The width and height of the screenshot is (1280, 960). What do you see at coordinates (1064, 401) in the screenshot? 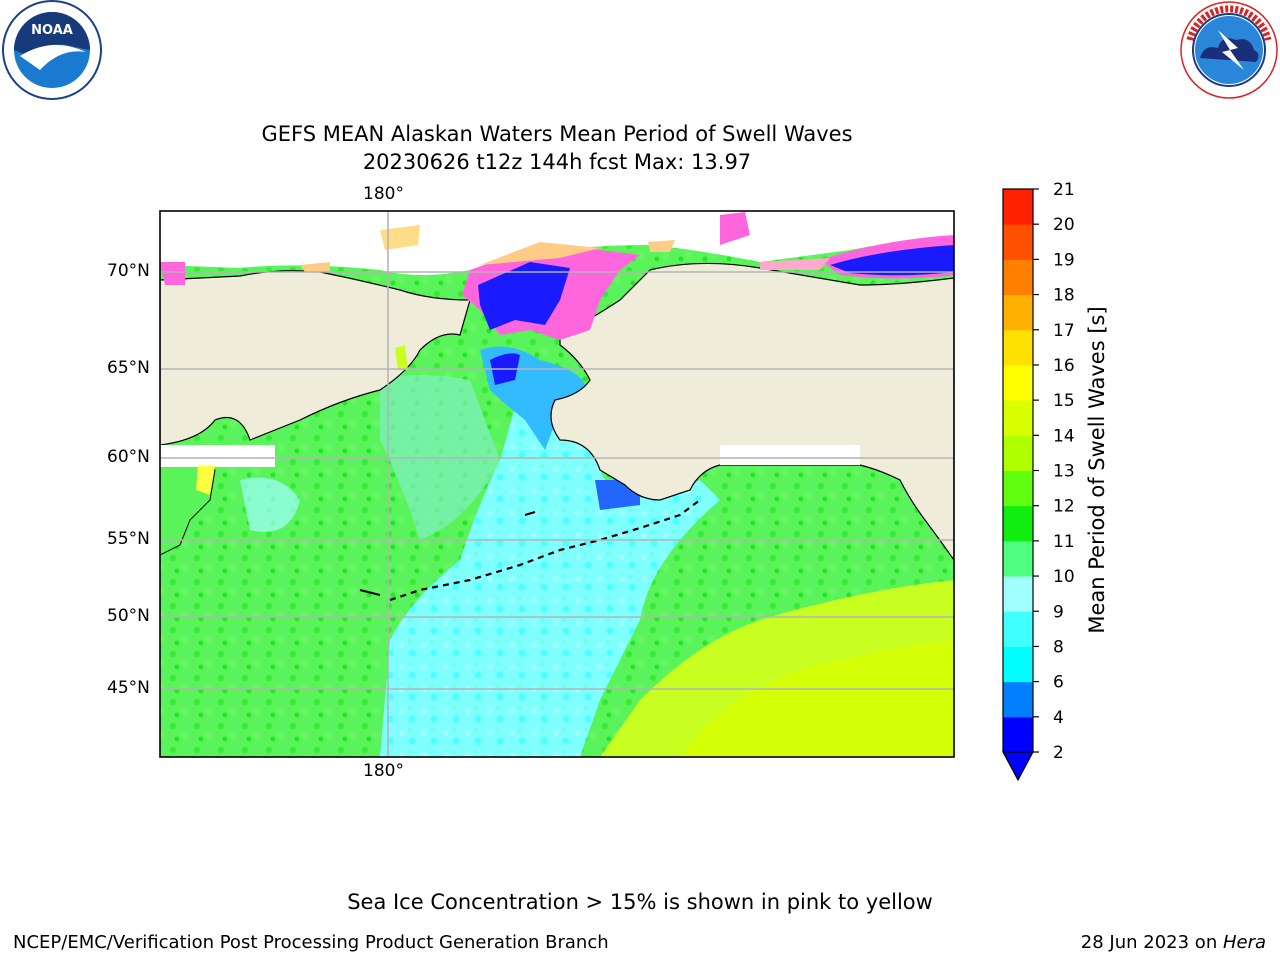
I see `colorbar-tick-label: 15` at bounding box center [1064, 401].